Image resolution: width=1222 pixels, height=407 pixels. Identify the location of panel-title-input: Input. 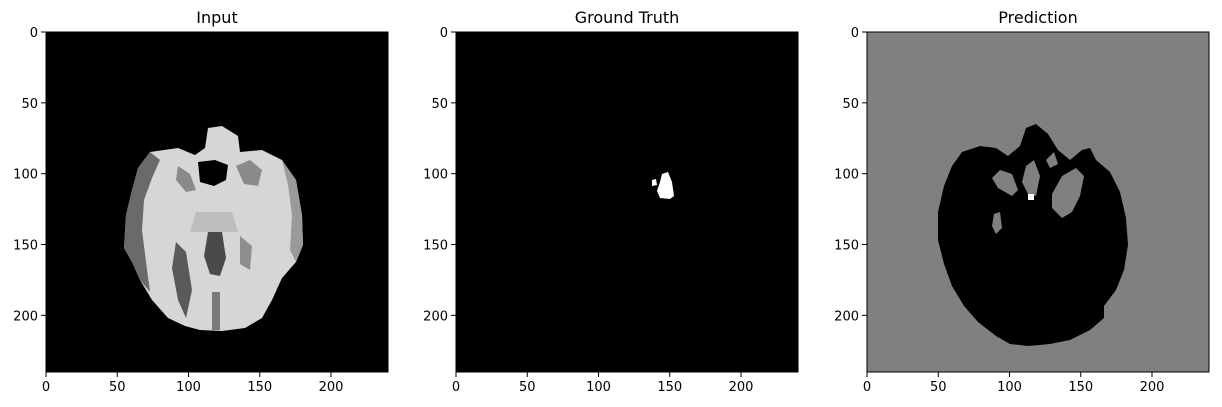
(216, 17).